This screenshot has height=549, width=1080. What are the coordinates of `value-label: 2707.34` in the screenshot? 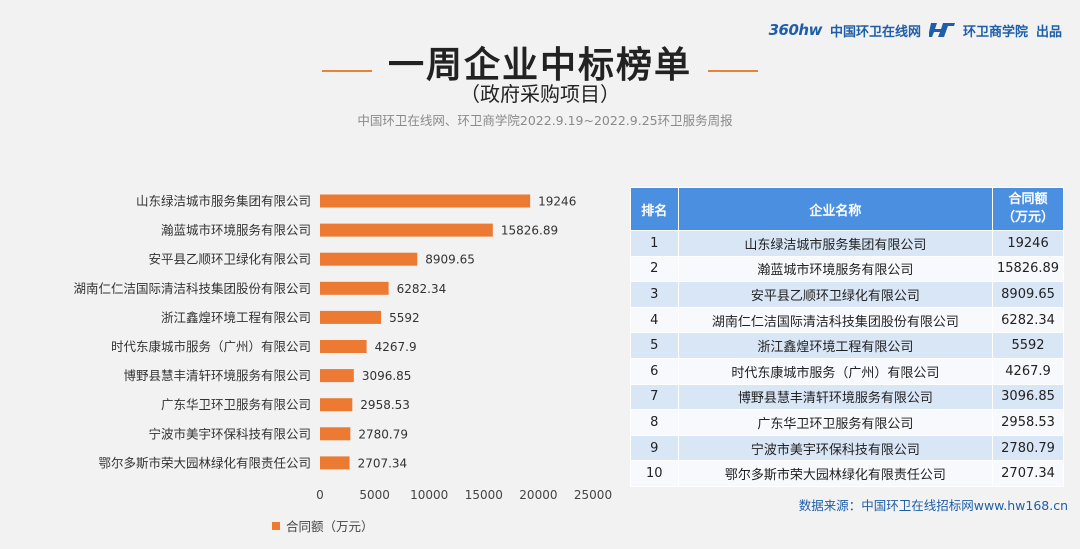 It's located at (383, 463).